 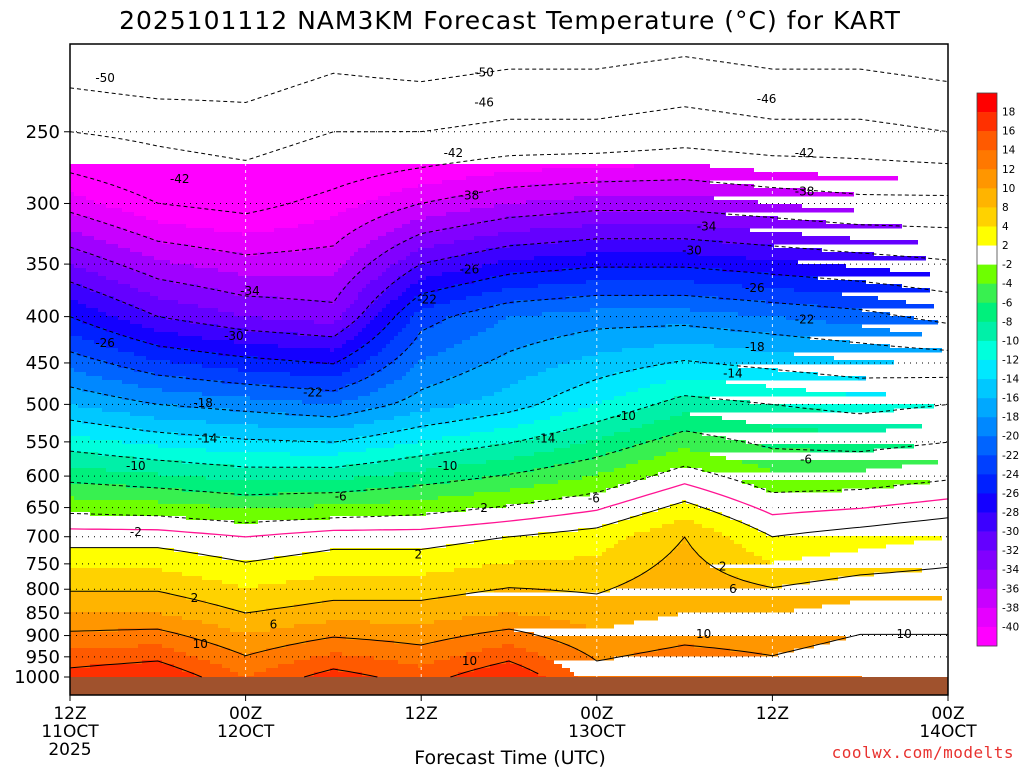 I want to click on contour-line, so click(x=509, y=431).